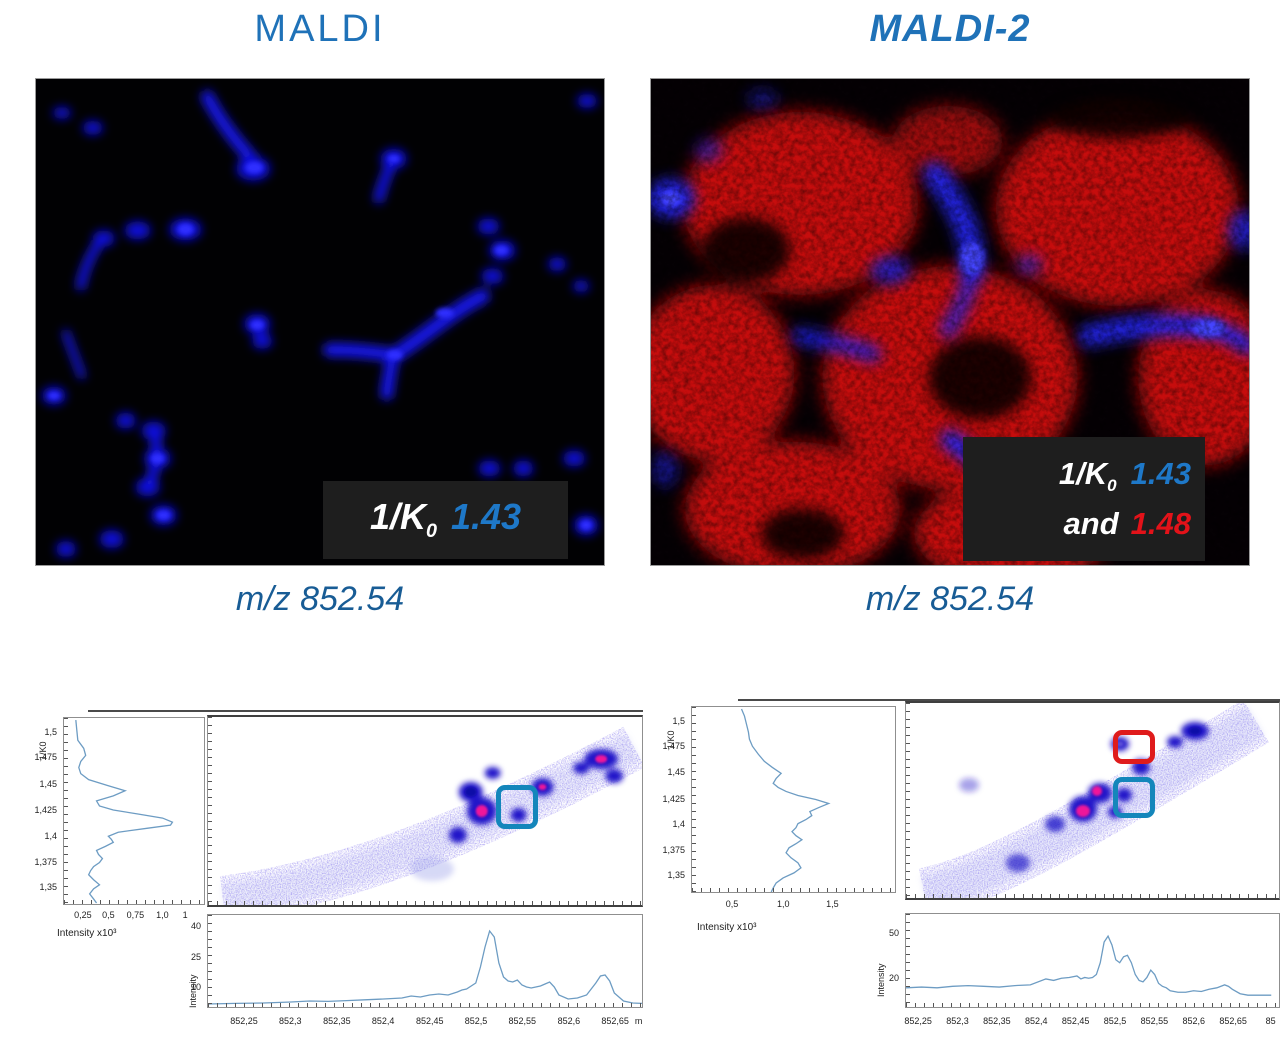  Describe the element at coordinates (785, 800) in the screenshot. I see `maldi2-mobilogram-curve` at that location.